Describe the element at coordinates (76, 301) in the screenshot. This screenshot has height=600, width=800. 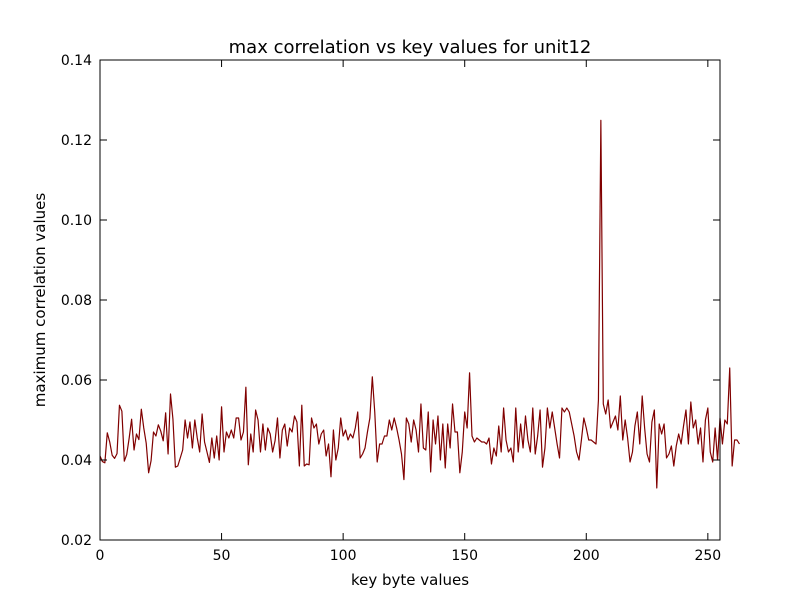
I see `y-tick-label: 0.08` at that location.